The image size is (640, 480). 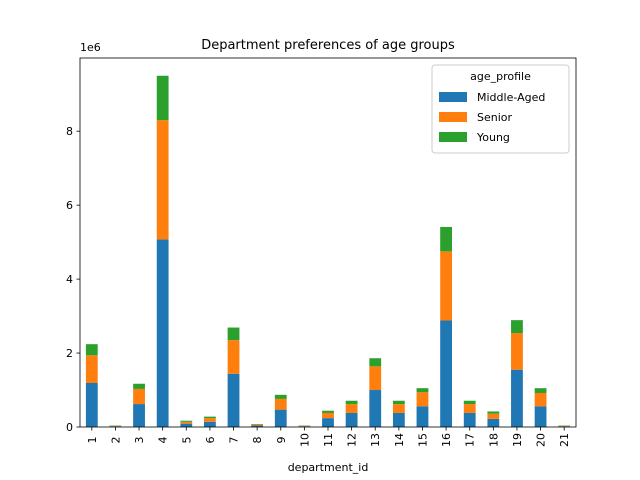 I want to click on legend: age_profile Middle-Aged Senior Young, so click(x=500, y=109).